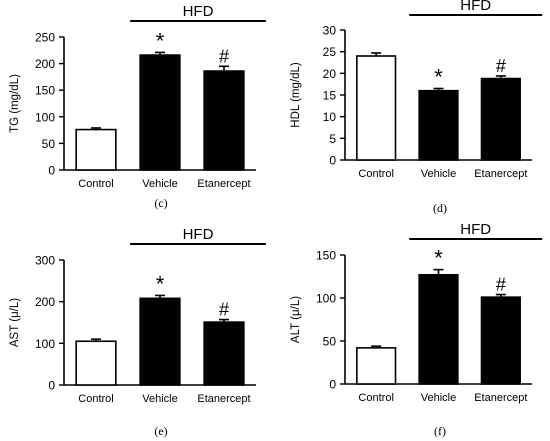 Image resolution: width=550 pixels, height=441 pixels. I want to click on y-tick-label: 300, so click(45, 261).